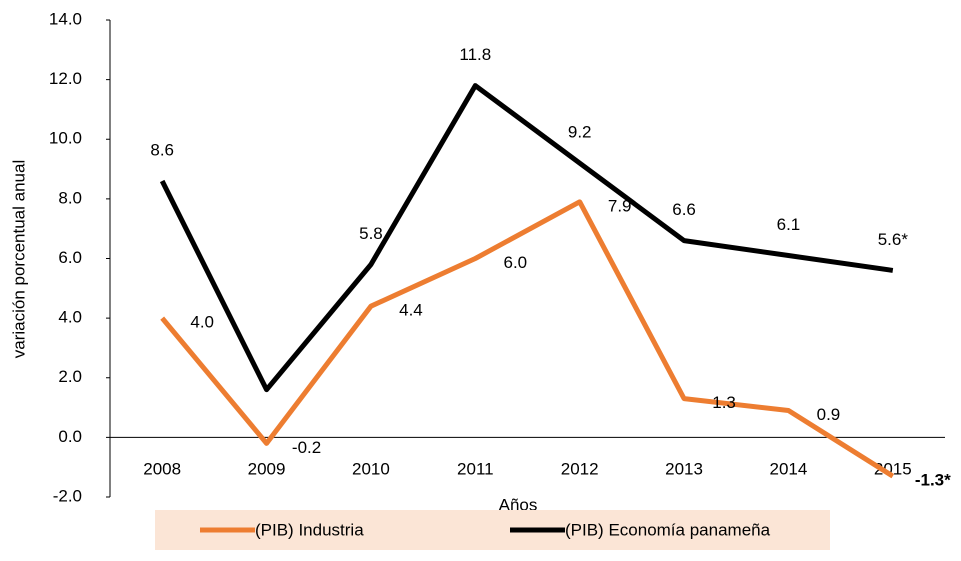 The height and width of the screenshot is (561, 961). Describe the element at coordinates (267, 468) in the screenshot. I see `x-tick-label: 2009` at that location.